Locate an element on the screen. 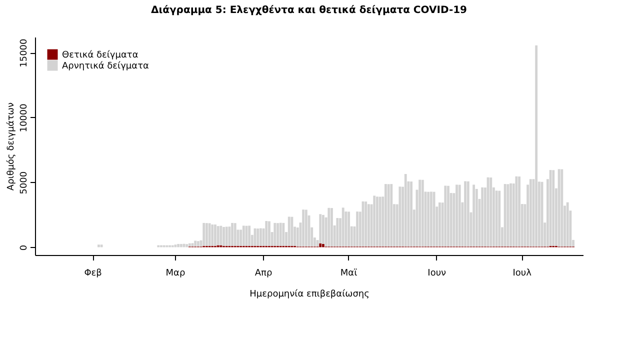  y-tick-label: 10000 is located at coordinates (25, 117).